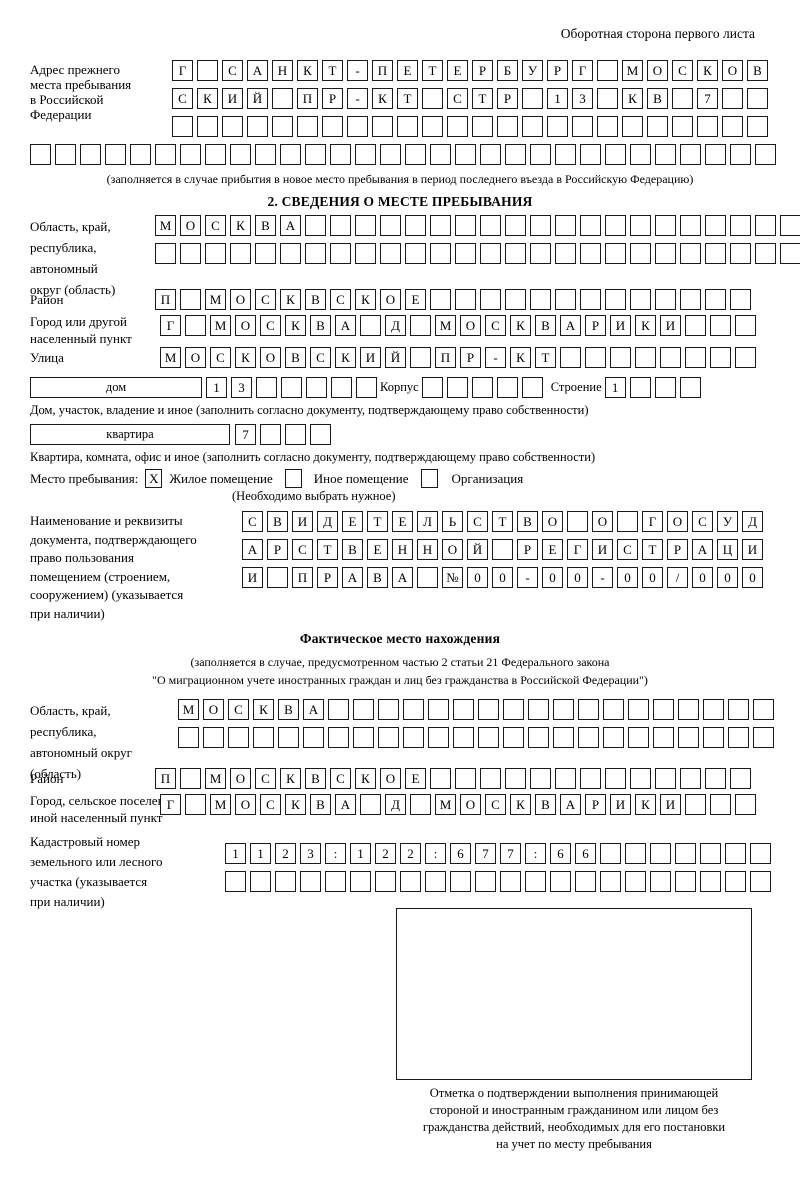 This screenshot has width=800, height=1180. I want to click on char-cell: Р, so click(482, 70).